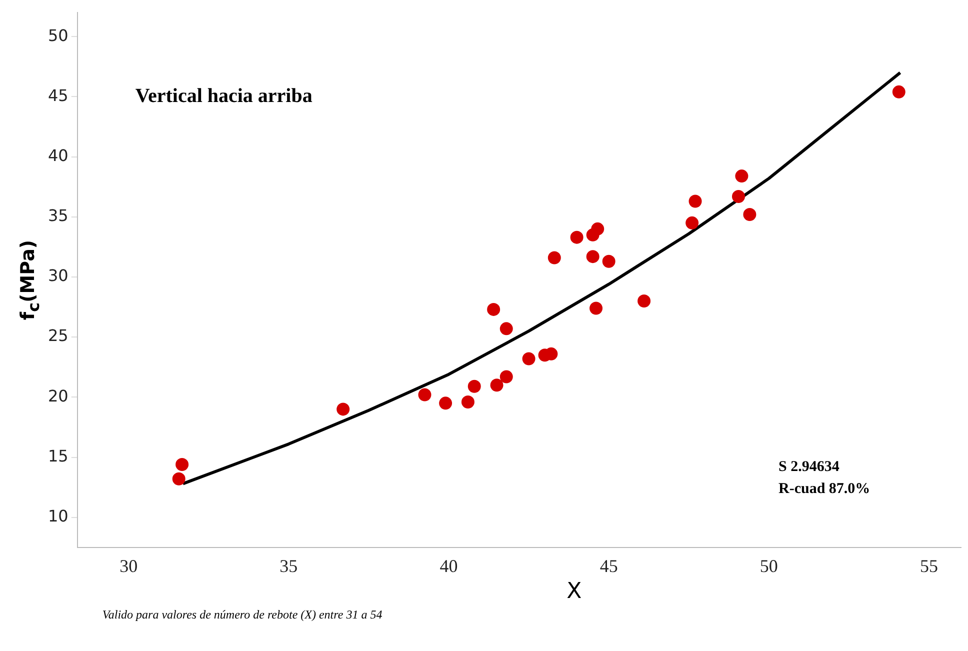 Image resolution: width=968 pixels, height=651 pixels. I want to click on y-tick-label: 15, so click(58, 456).